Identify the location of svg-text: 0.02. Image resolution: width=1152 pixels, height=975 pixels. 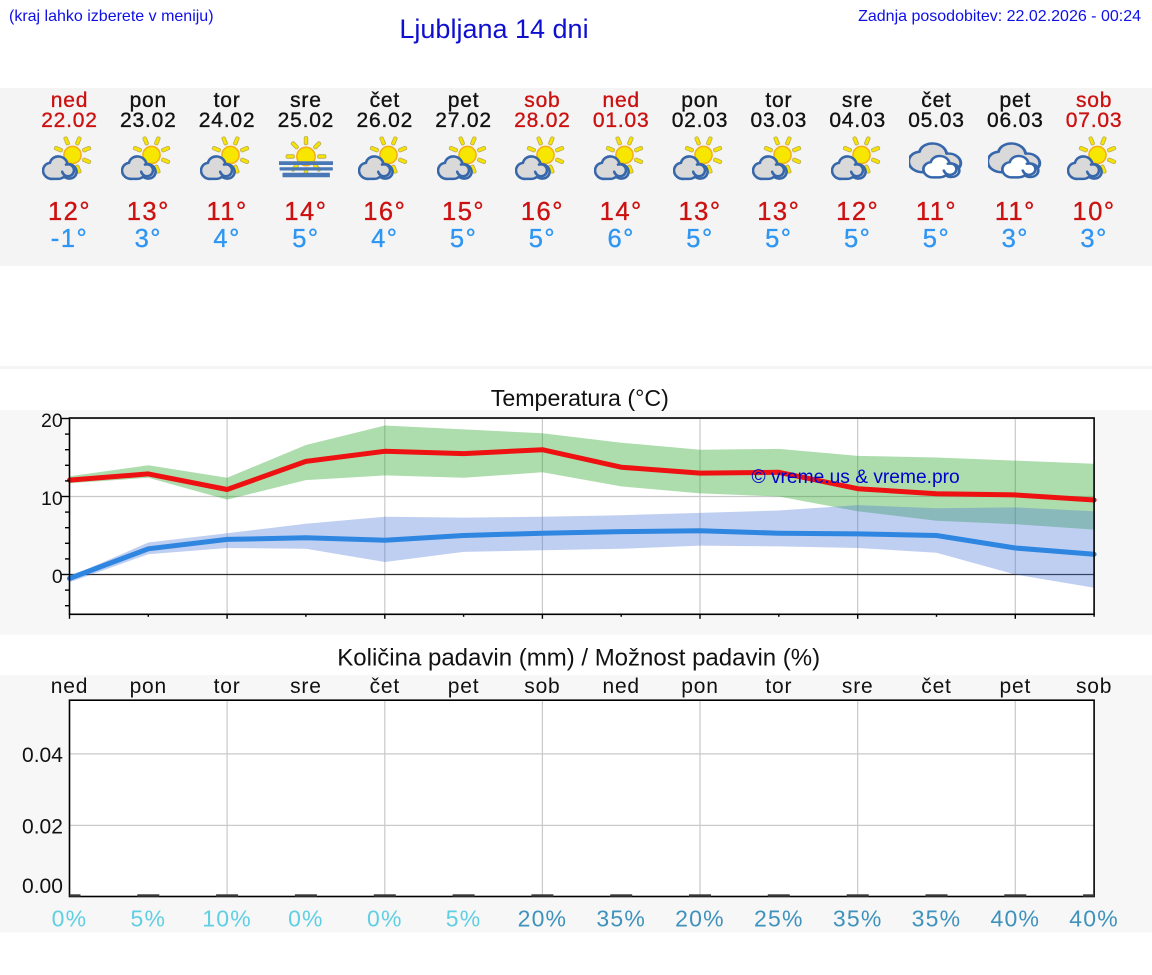
(42, 826).